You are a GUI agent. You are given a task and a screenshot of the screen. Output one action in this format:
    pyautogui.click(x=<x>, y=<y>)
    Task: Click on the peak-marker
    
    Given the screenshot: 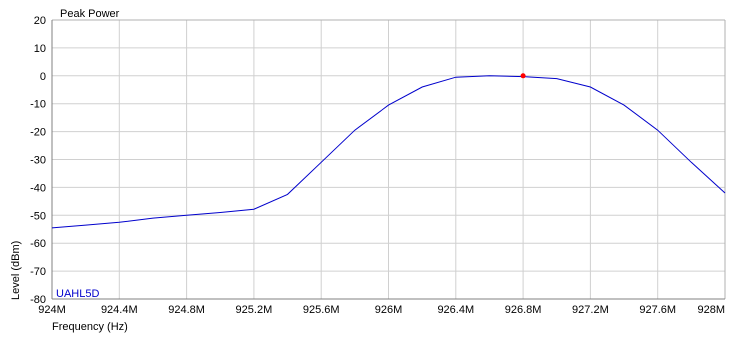 What is the action you would take?
    pyautogui.click(x=523, y=75)
    